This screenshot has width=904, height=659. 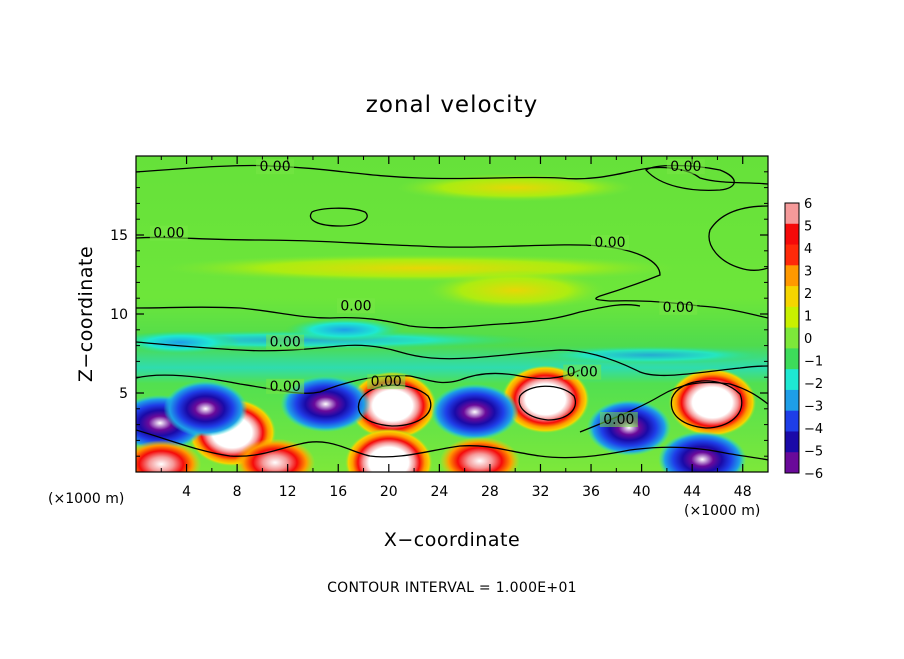 I want to click on x-tick-label: 40, so click(x=642, y=492).